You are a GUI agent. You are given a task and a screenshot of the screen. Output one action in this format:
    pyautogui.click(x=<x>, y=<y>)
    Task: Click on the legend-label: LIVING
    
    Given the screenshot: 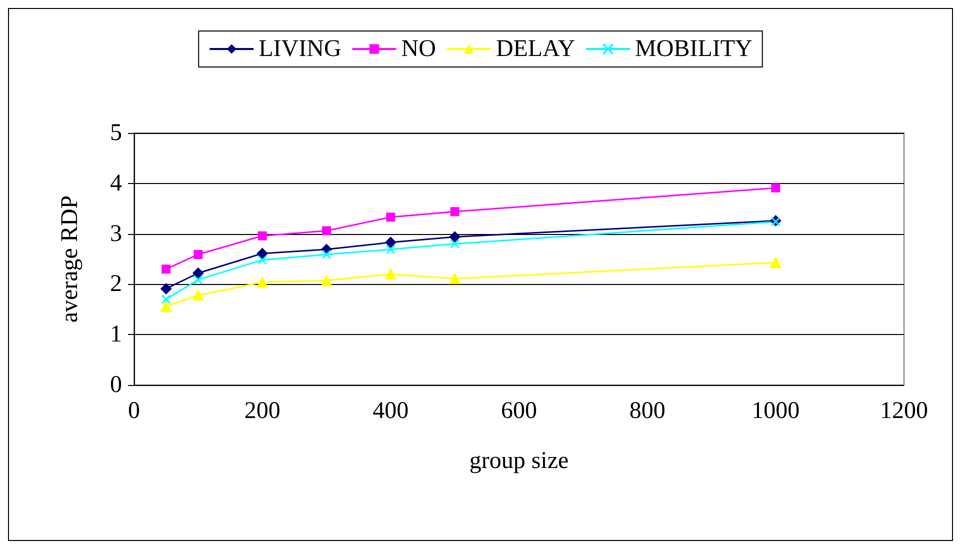 What is the action you would take?
    pyautogui.click(x=300, y=49)
    